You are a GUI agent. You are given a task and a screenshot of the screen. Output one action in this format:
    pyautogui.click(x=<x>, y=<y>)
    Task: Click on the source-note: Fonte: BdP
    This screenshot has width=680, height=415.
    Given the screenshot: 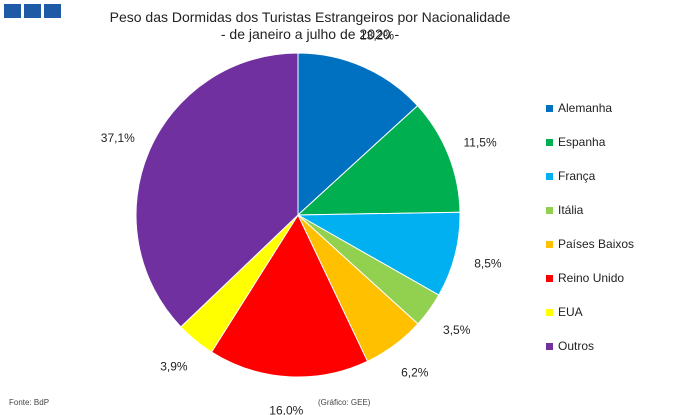 What is the action you would take?
    pyautogui.click(x=29, y=402)
    